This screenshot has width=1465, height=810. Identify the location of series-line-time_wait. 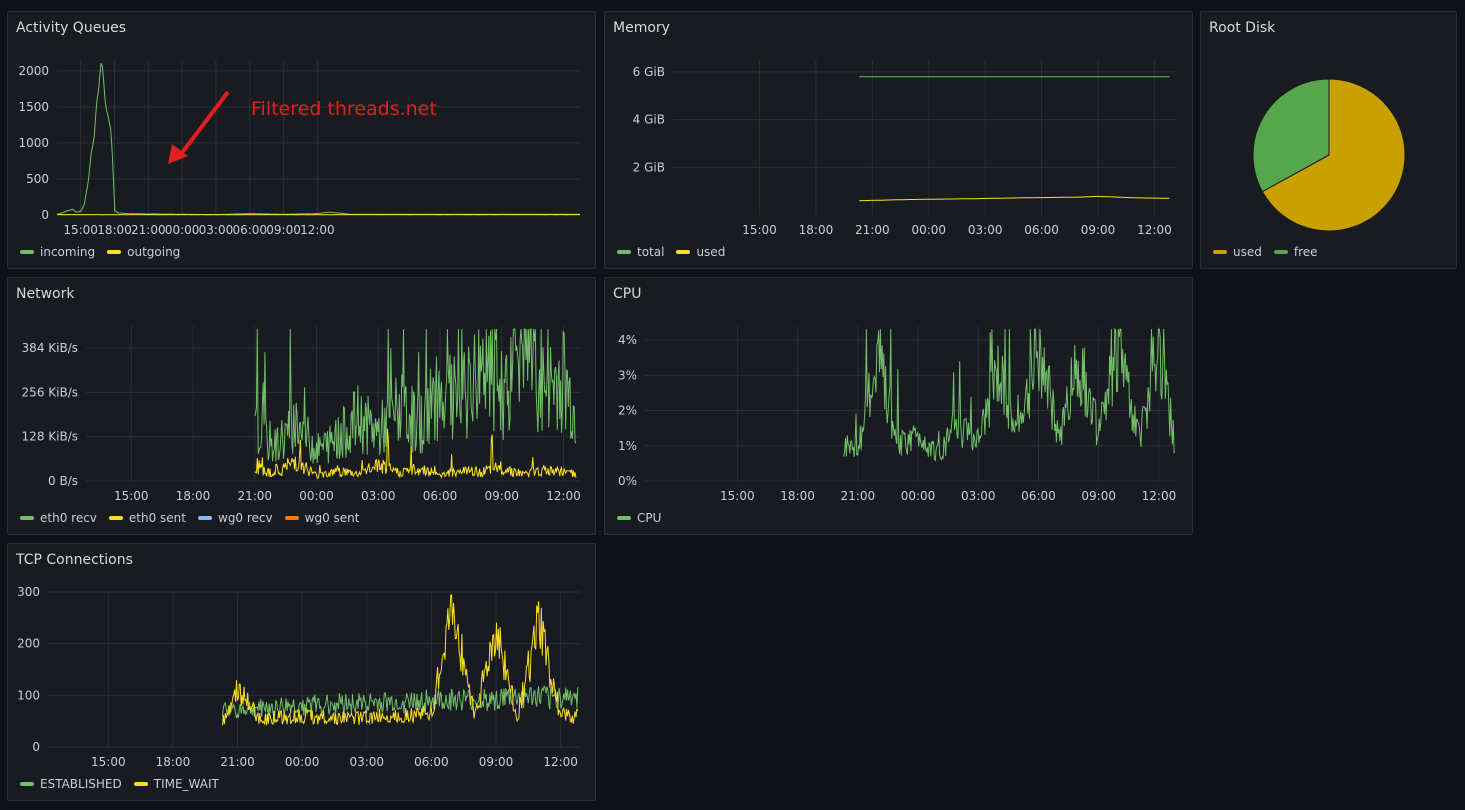
(400, 660).